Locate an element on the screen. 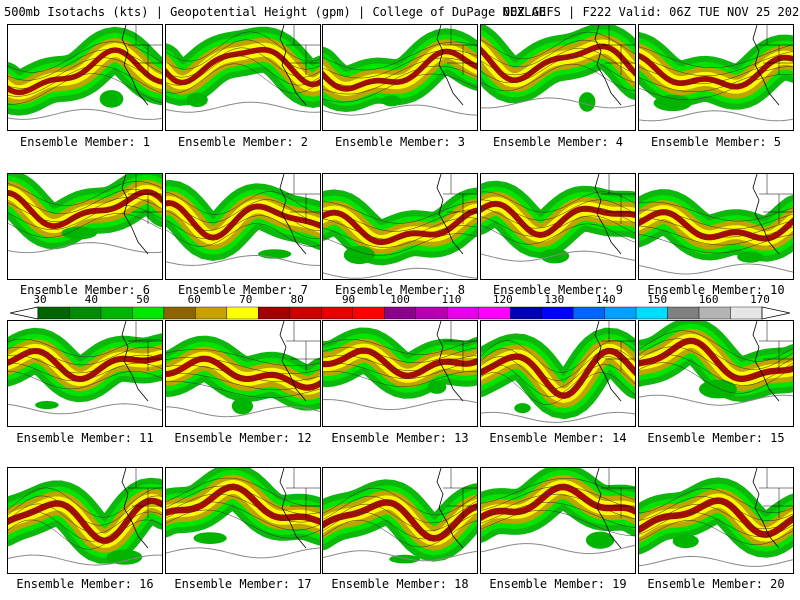  ensemble-member-label: Ensemble Member: 12 is located at coordinates (243, 438).